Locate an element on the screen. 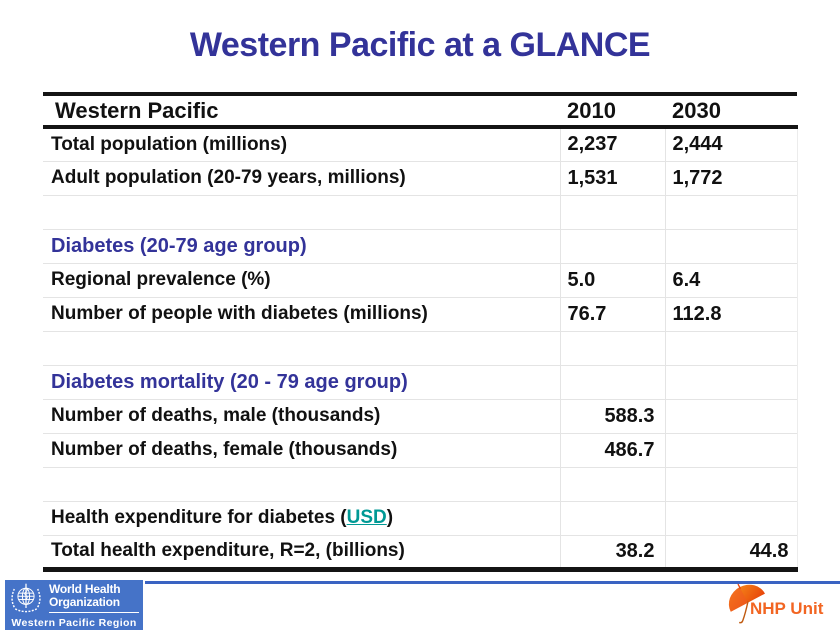 The height and width of the screenshot is (630, 840). who-region-label: Western Pacific Region is located at coordinates (74, 623).